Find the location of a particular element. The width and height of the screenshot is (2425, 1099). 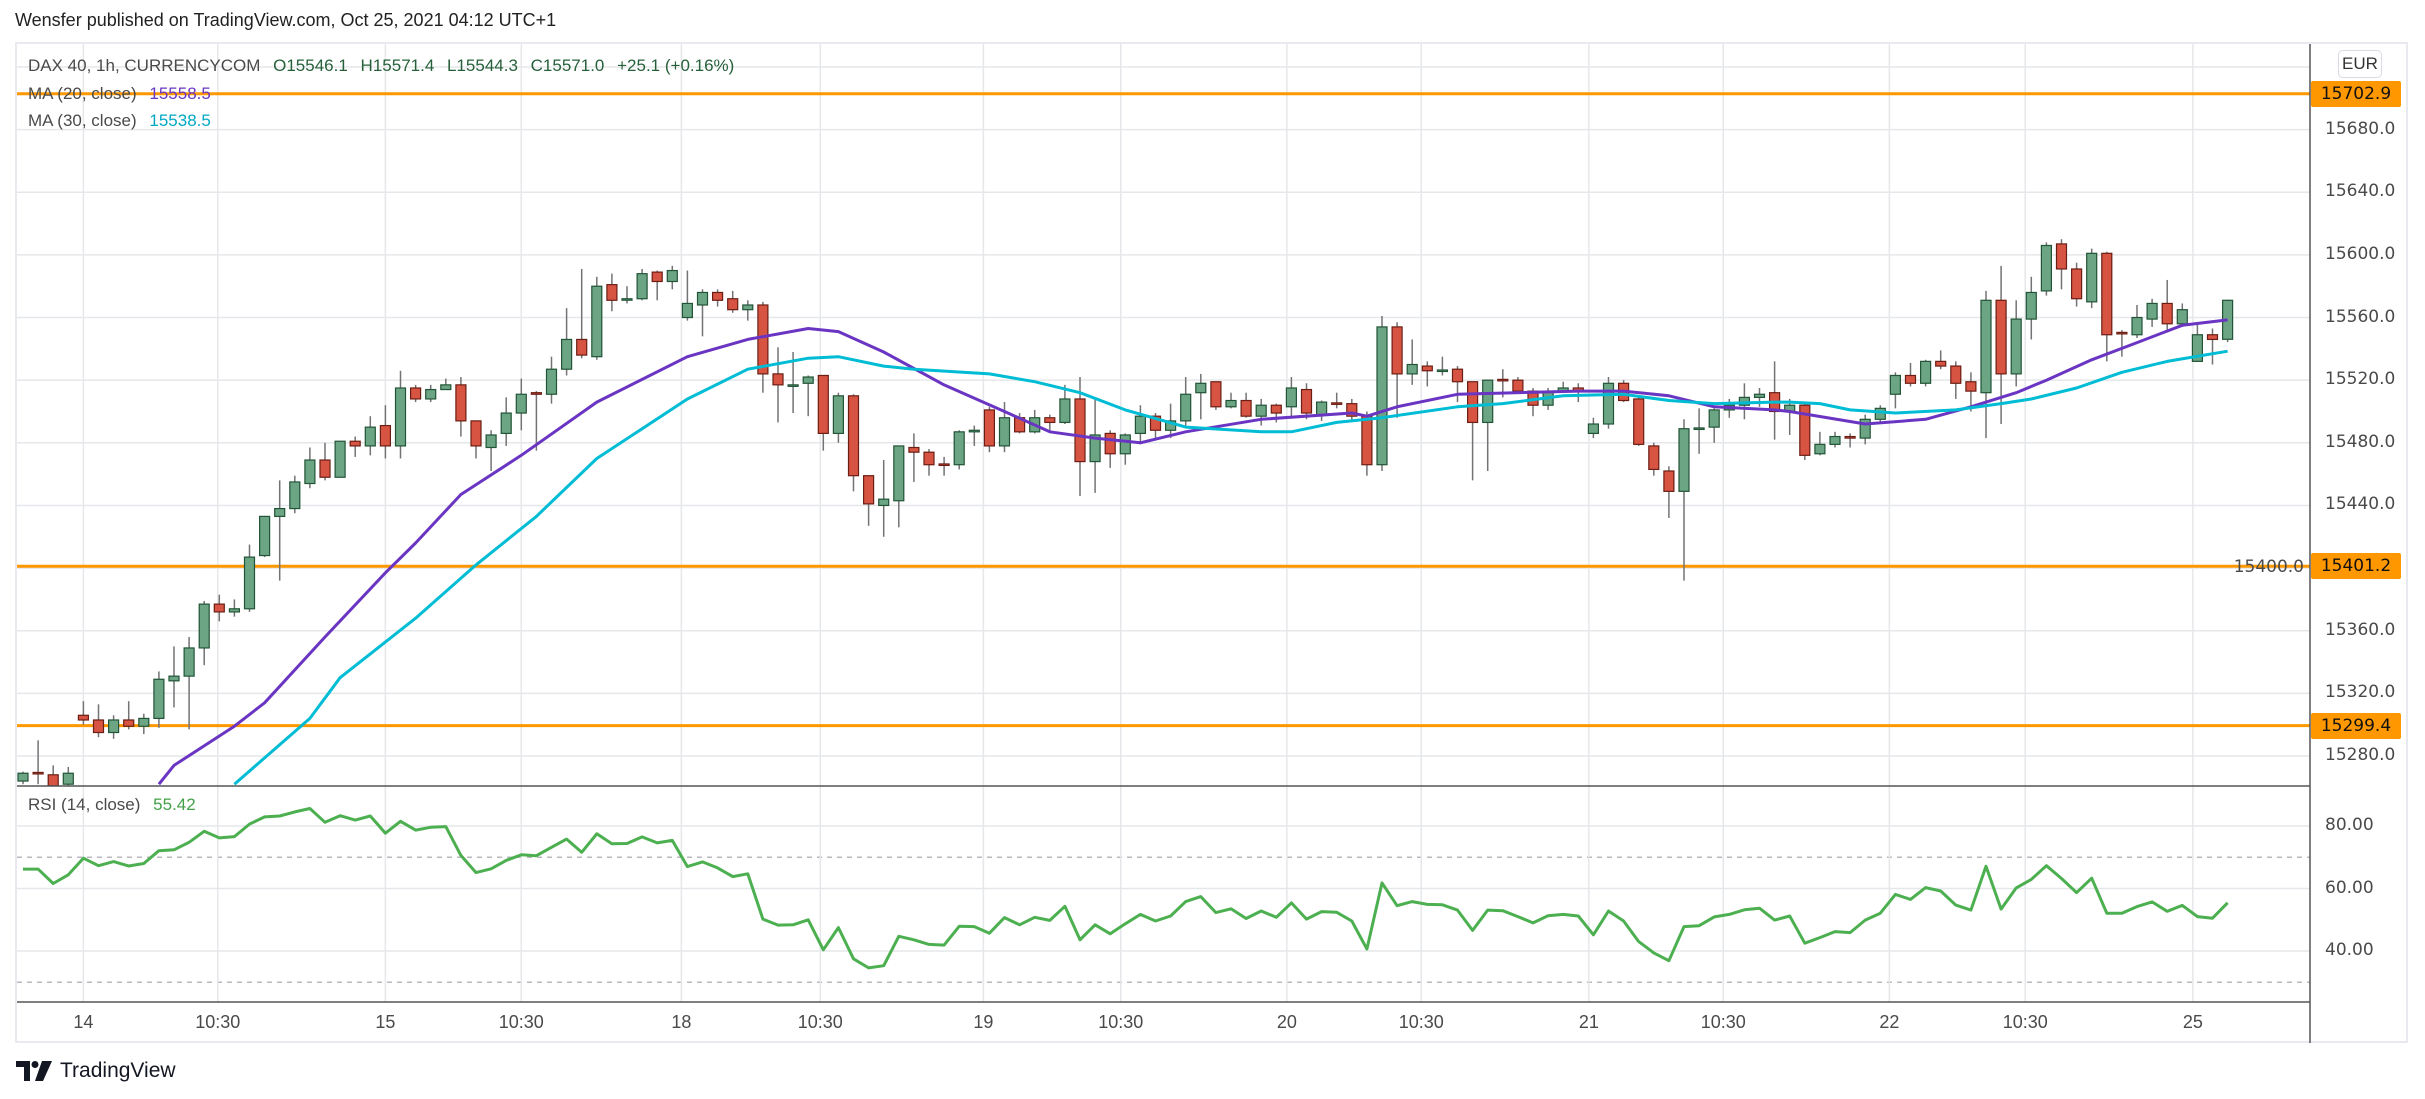

ma30-legend: MA (30, close) 15538.5 is located at coordinates (123, 121).